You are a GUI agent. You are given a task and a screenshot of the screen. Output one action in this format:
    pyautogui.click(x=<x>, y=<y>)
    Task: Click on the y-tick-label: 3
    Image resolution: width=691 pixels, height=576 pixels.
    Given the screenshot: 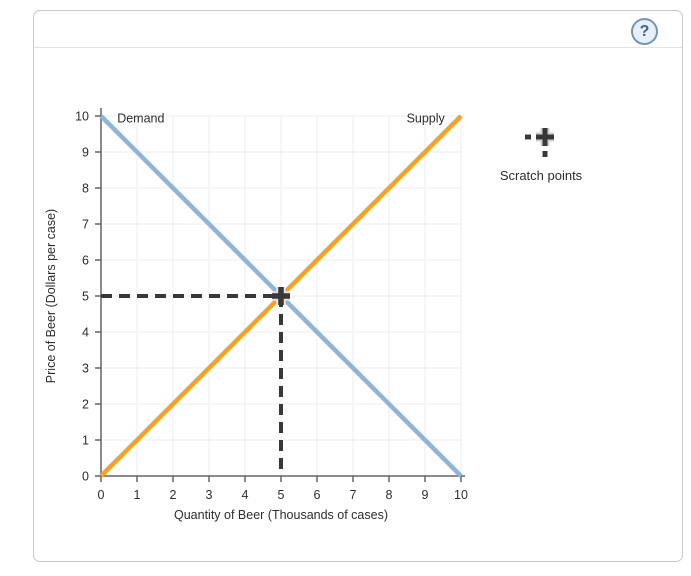 What is the action you would take?
    pyautogui.click(x=85, y=369)
    